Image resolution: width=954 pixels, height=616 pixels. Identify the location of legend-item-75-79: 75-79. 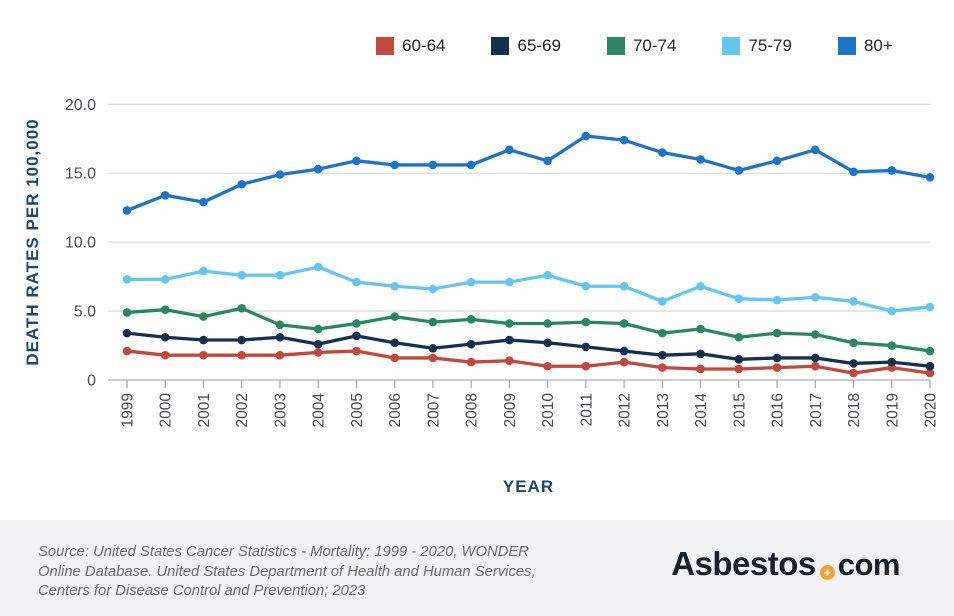
(757, 46).